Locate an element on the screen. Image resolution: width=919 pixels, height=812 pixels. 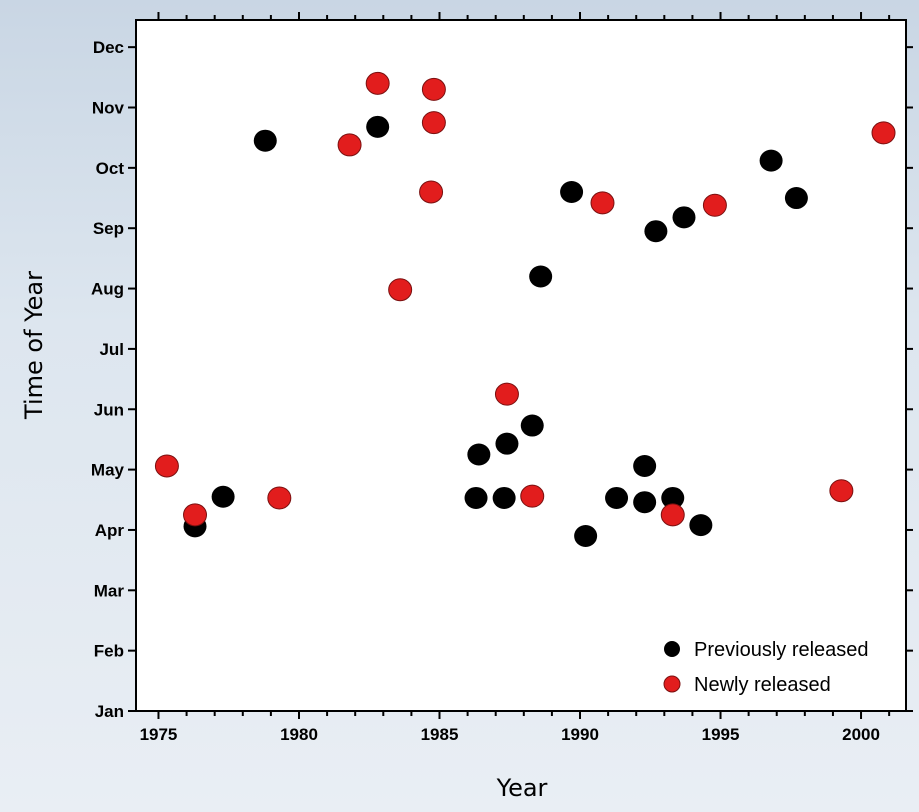
y-tick-label: Apr is located at coordinates (110, 530).